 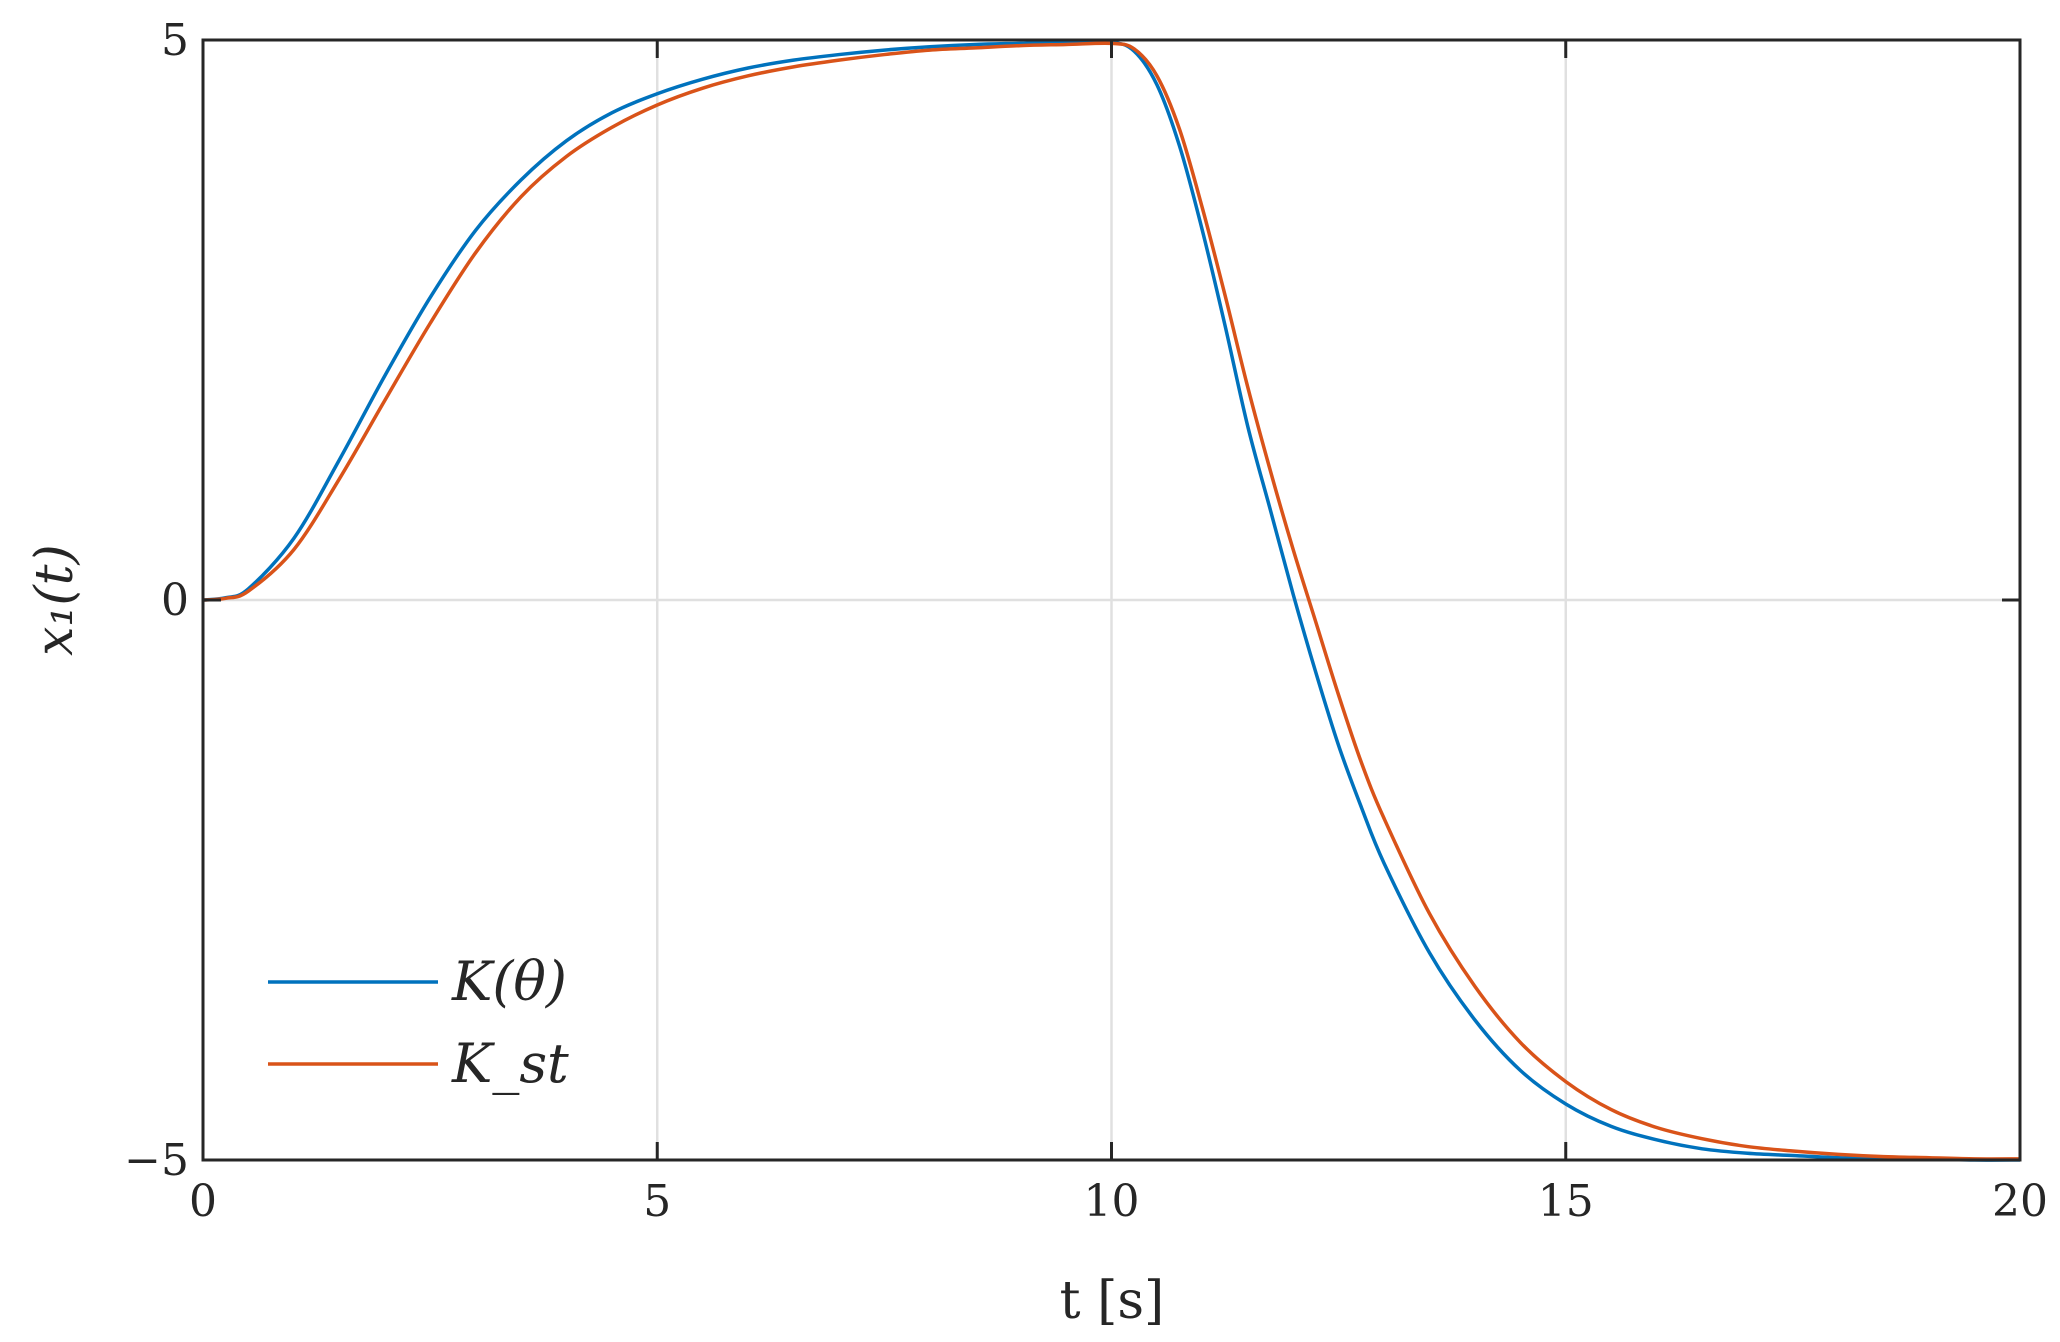 I want to click on x-tick-label-4: 20, so click(x=2020, y=1201).